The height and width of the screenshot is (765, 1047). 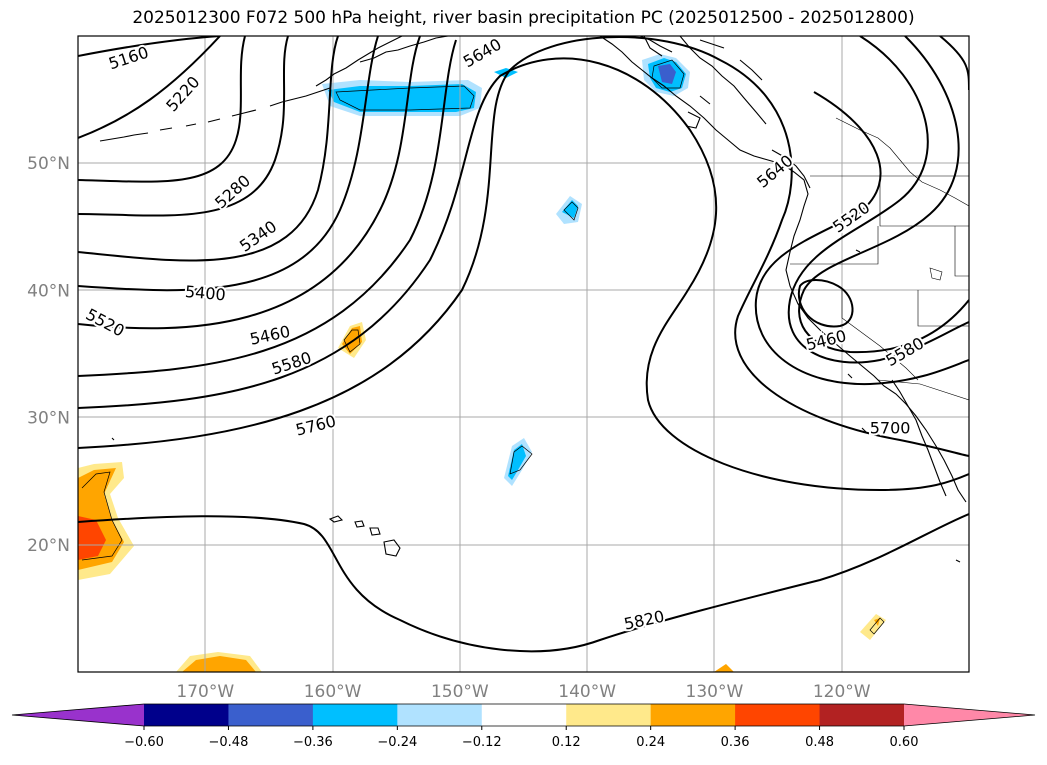 What do you see at coordinates (523, 692) in the screenshot?
I see `longitude-labels: 170°W 160°W 150°W 140°W 130°W 120°W` at bounding box center [523, 692].